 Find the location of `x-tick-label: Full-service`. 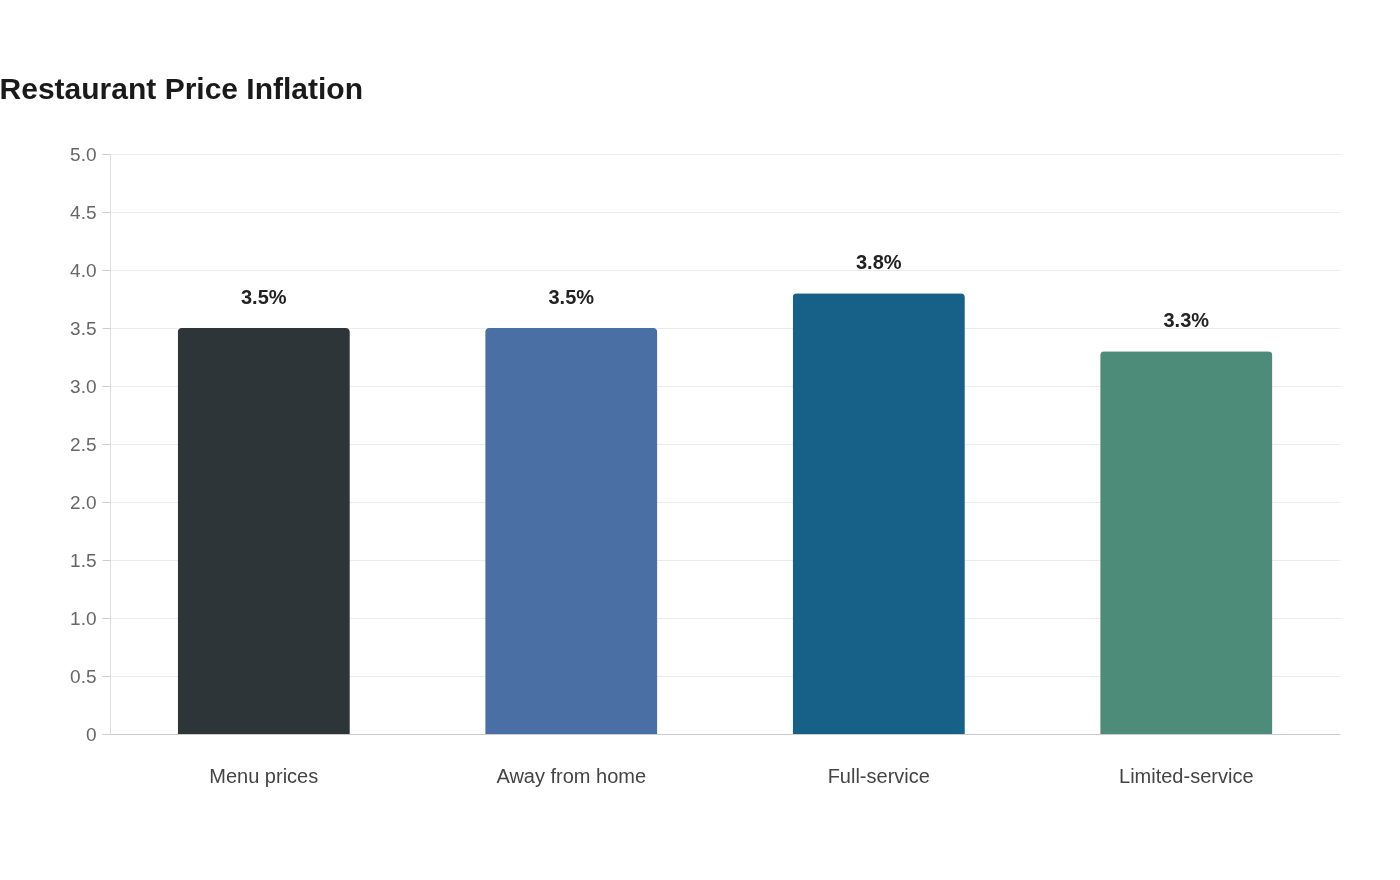

x-tick-label: Full-service is located at coordinates (878, 775).